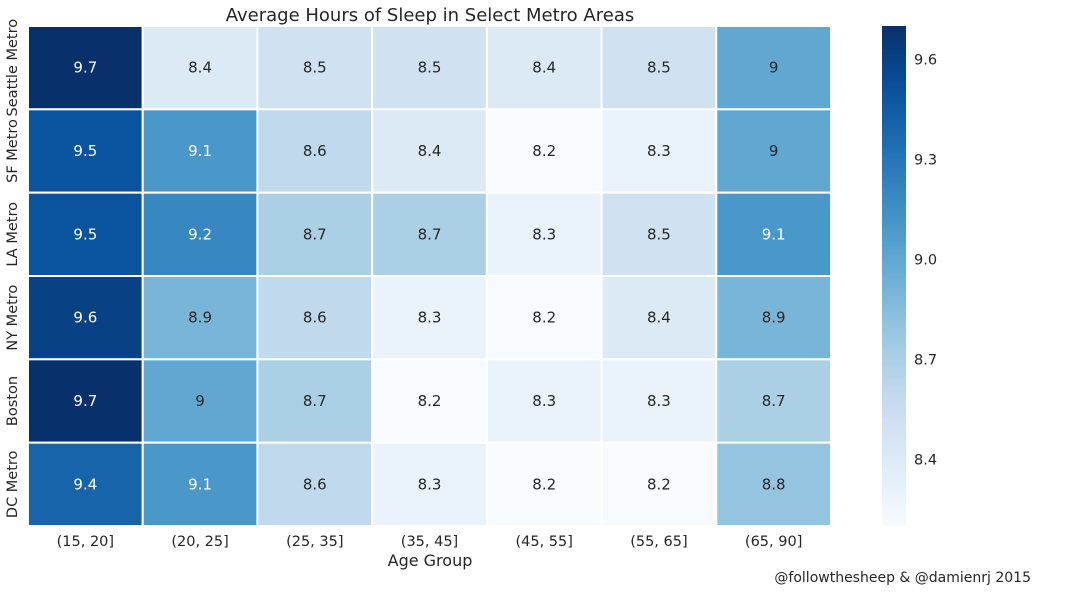 The height and width of the screenshot is (600, 1071). Describe the element at coordinates (85, 542) in the screenshot. I see `x-tick-label: (15, 20]` at that location.